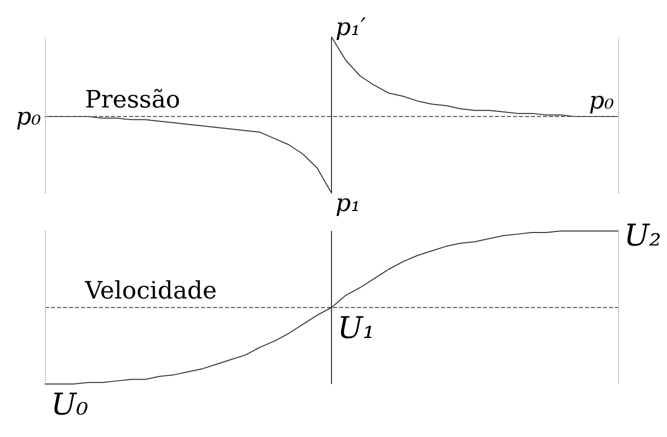  I want to click on text: p₀, so click(29, 116).